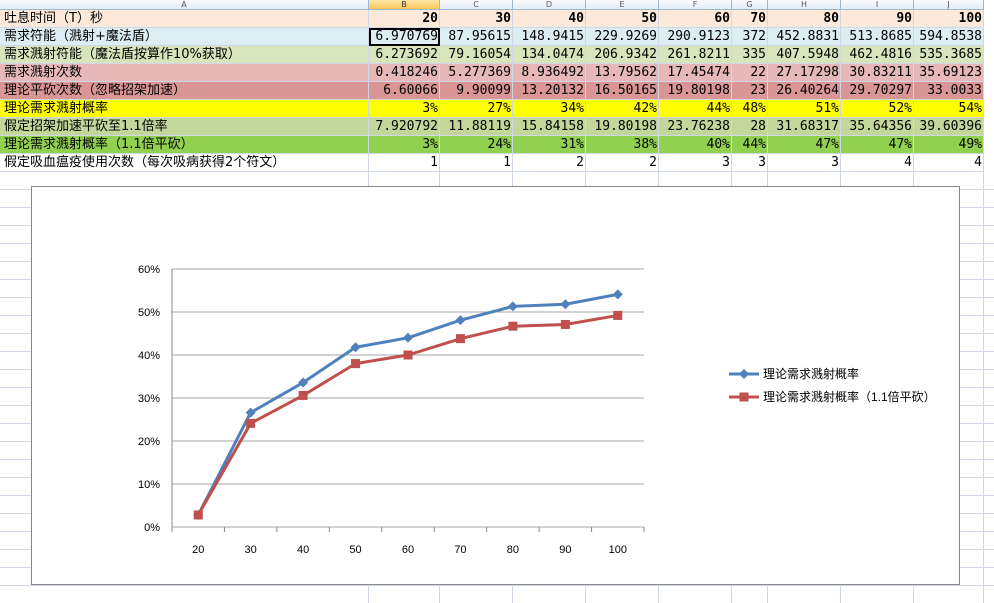  What do you see at coordinates (549, 127) in the screenshot?
I see `data-cell: 15.84158` at bounding box center [549, 127].